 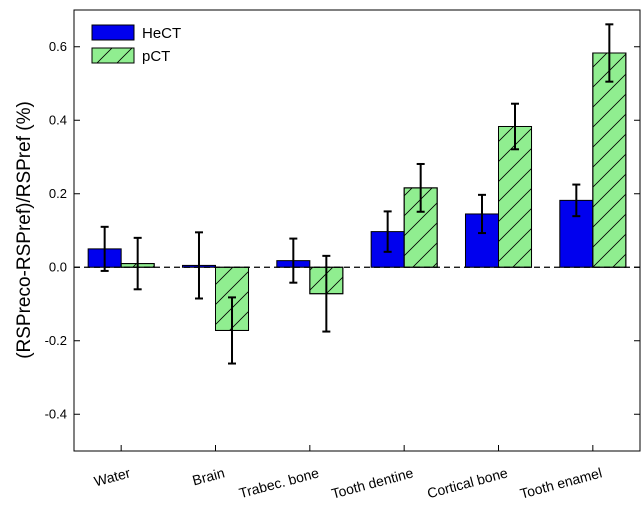 What do you see at coordinates (112, 476) in the screenshot?
I see `x-tick-label: Water` at bounding box center [112, 476].